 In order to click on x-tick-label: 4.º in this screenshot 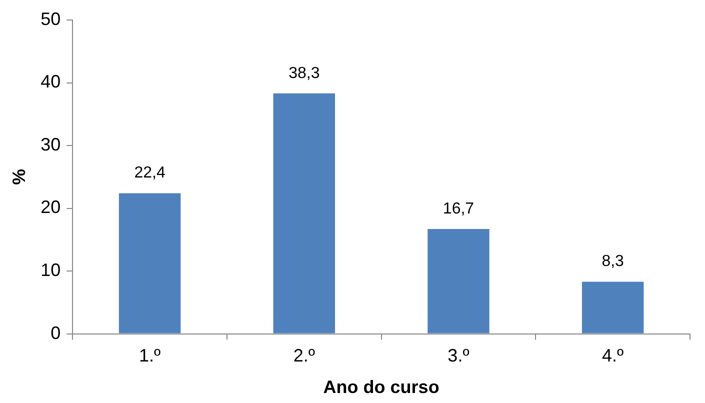, I will do `click(613, 356)`.